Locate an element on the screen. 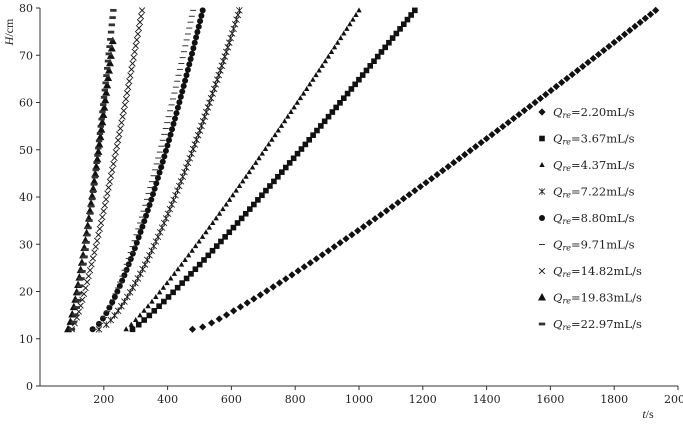 The width and height of the screenshot is (683, 424). x-tick-label: 1800 is located at coordinates (614, 399).